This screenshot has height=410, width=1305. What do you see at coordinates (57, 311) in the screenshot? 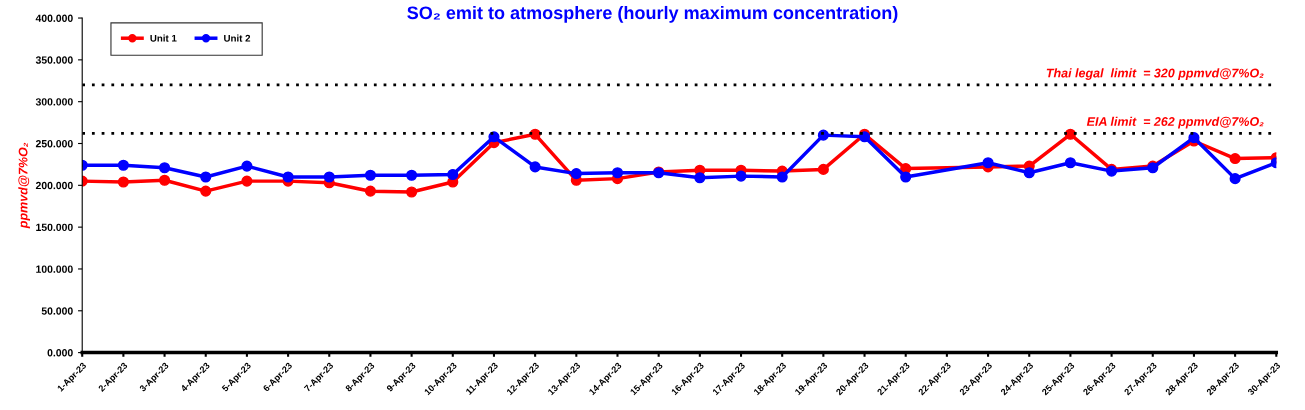
I see `y-tick-label: 50.000` at bounding box center [57, 311].